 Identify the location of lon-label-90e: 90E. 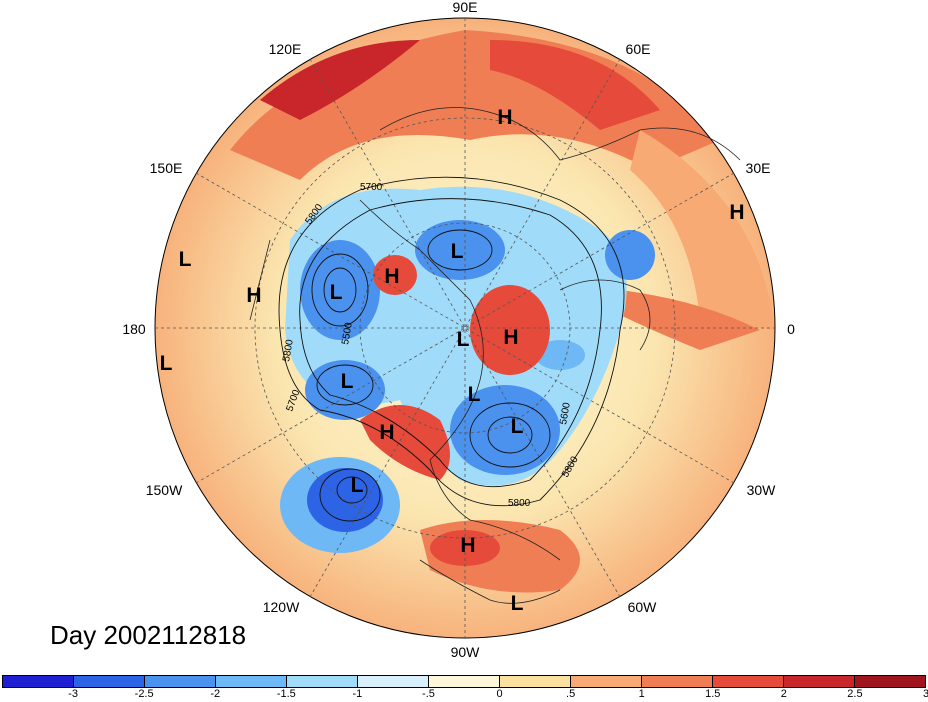
(465, 7).